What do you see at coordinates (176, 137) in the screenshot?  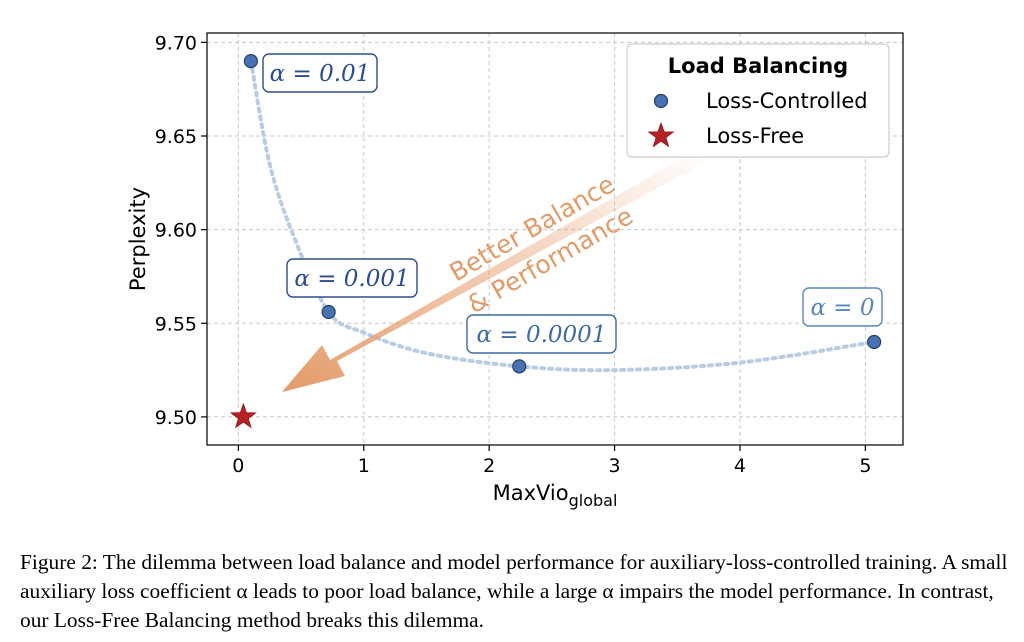 I see `y-tick-label: 9.65` at bounding box center [176, 137].